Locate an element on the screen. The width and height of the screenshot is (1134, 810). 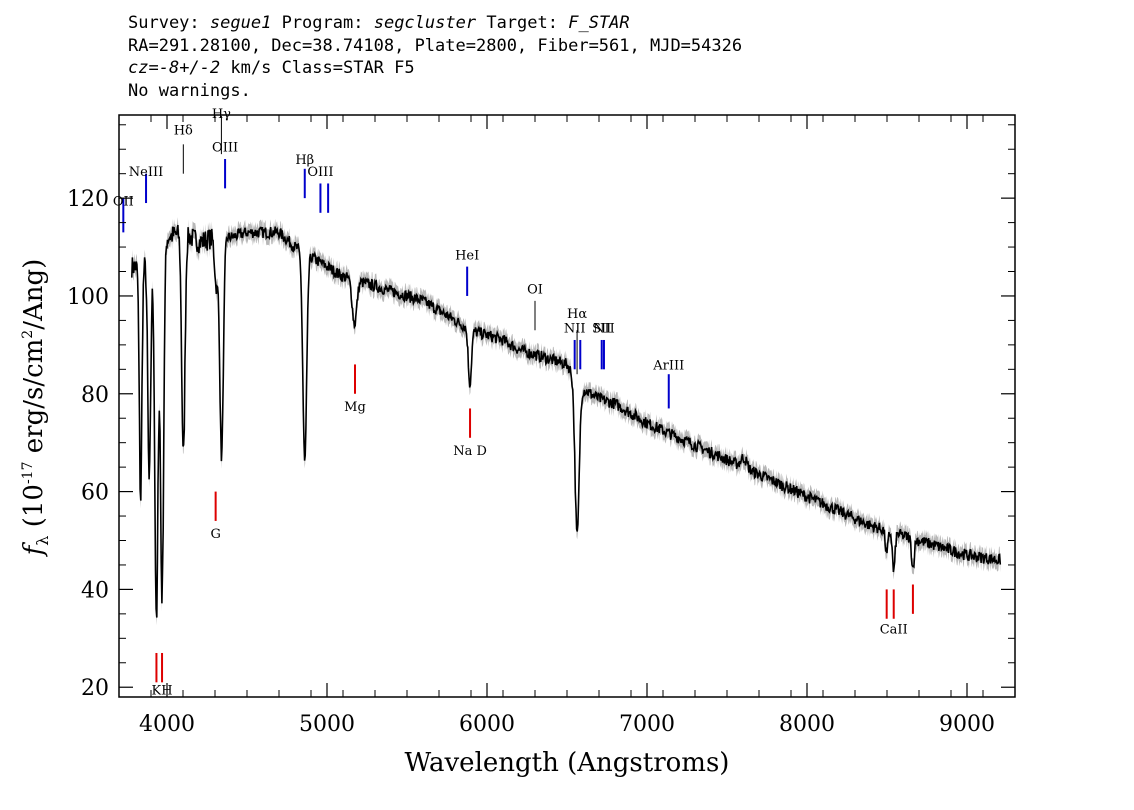
cz-value: -8+/-2 is located at coordinates (189, 68).